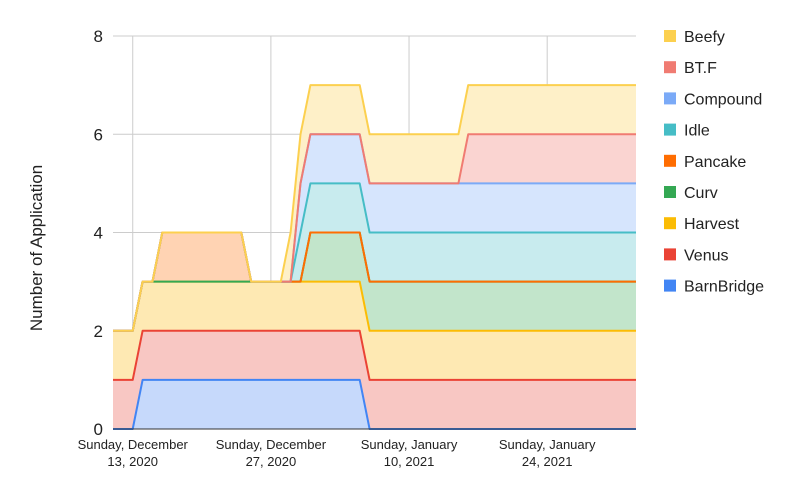 Image resolution: width=800 pixels, height=496 pixels. What do you see at coordinates (697, 131) in the screenshot?
I see `legend-label-idle: Idle` at bounding box center [697, 131].